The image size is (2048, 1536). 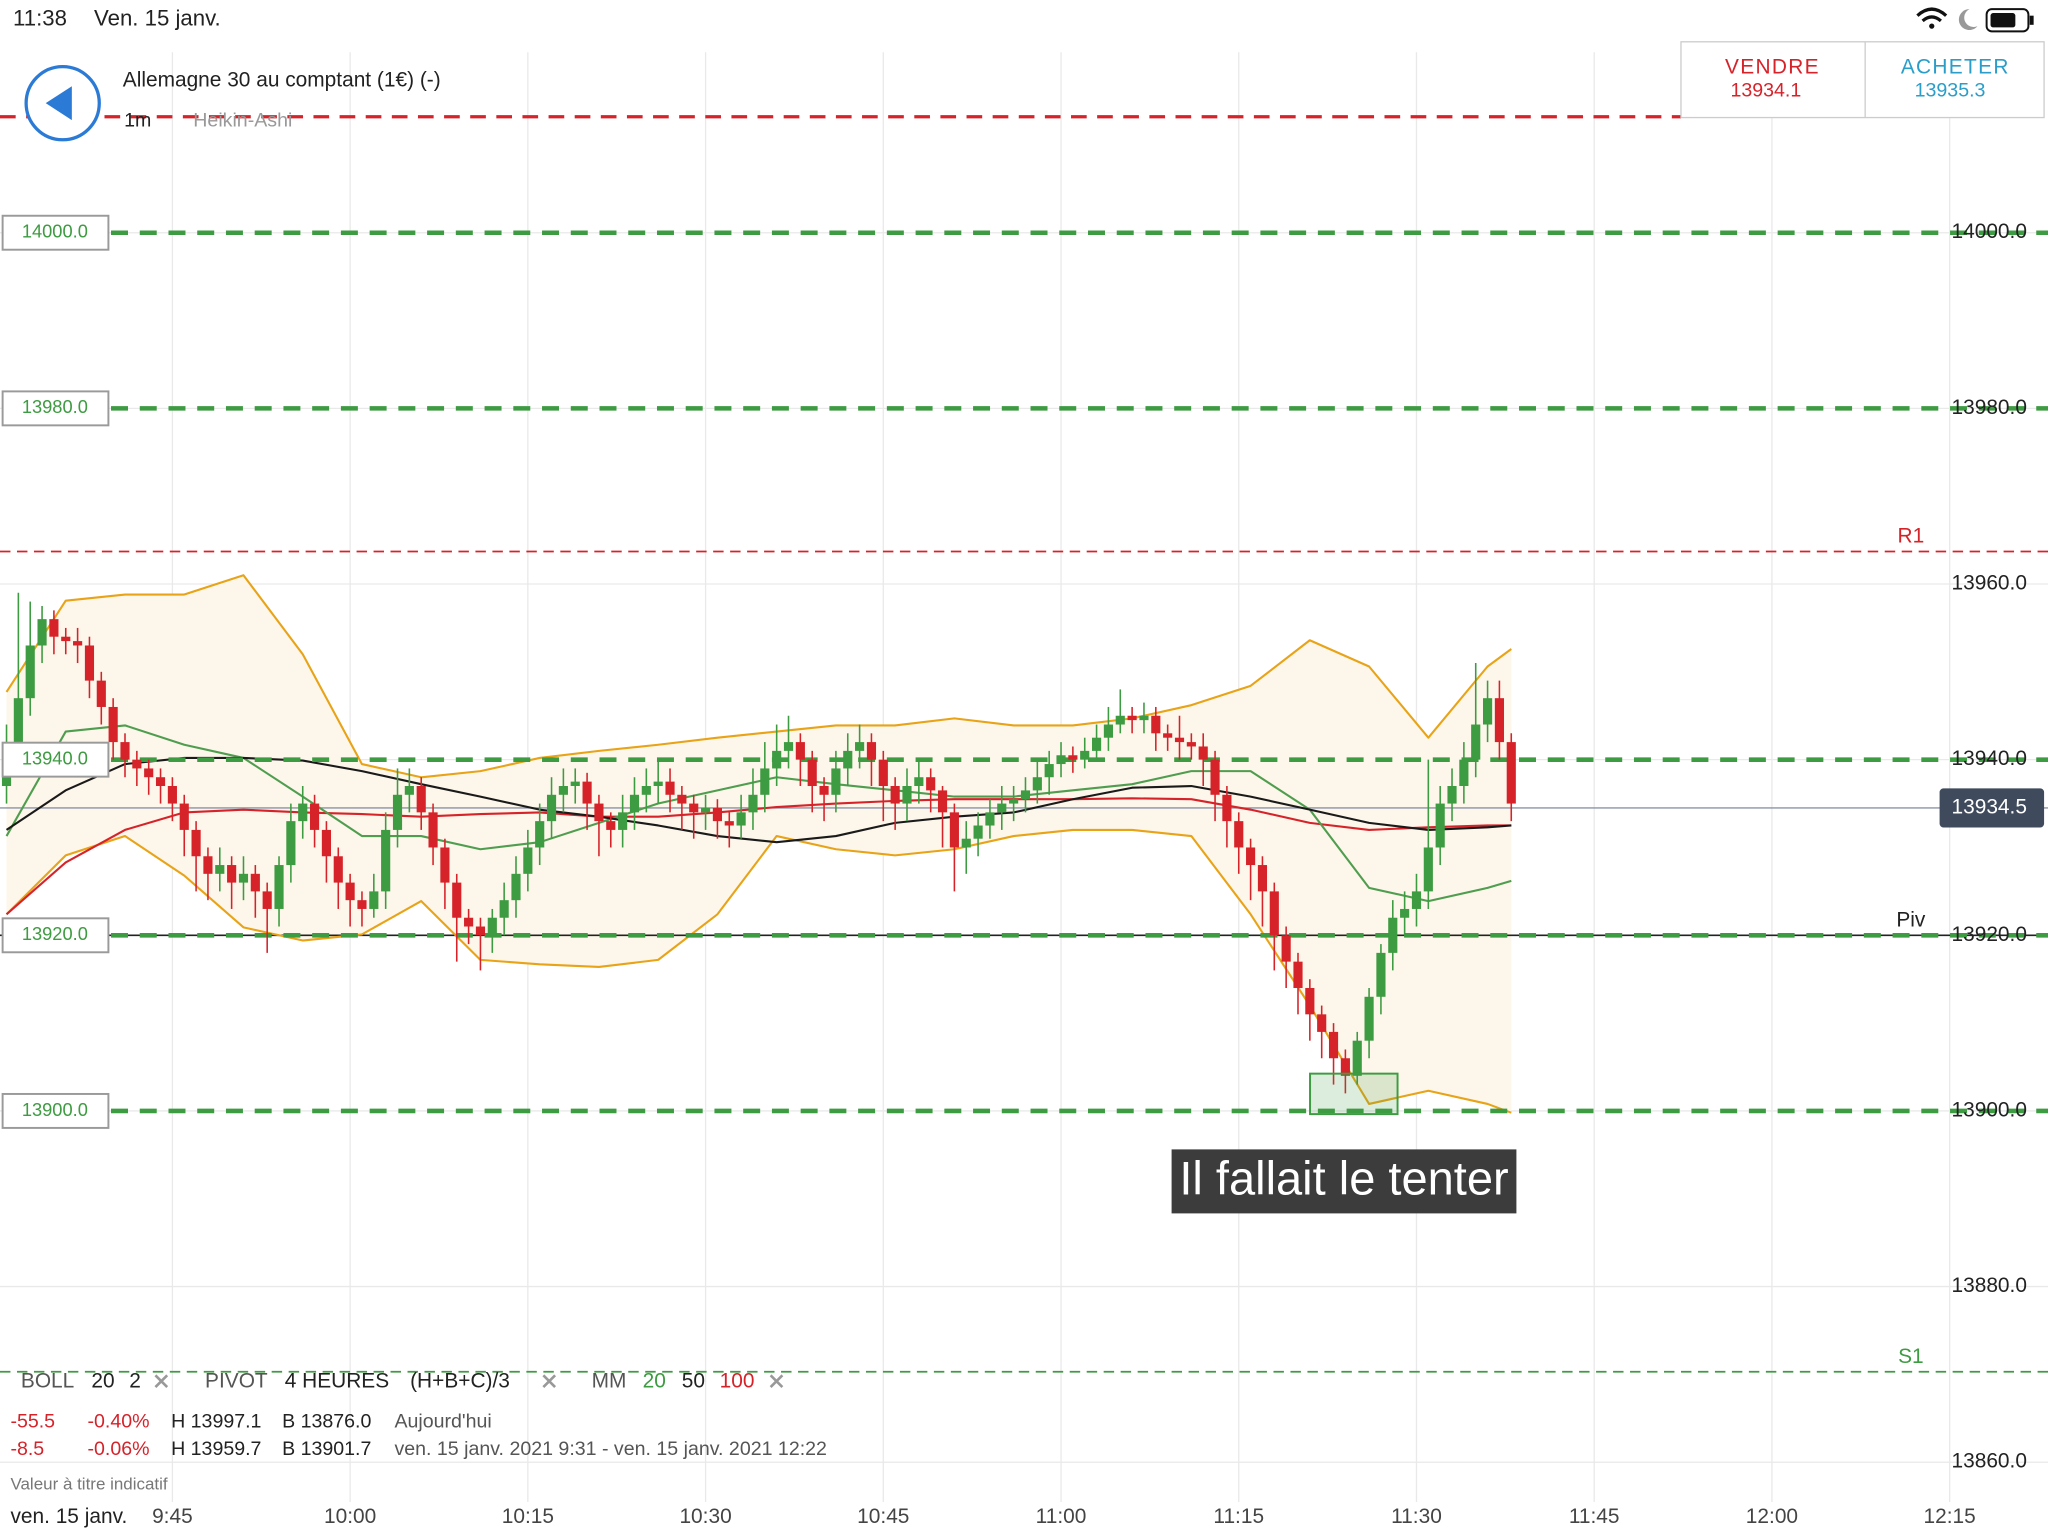 What do you see at coordinates (1988, 1109) in the screenshot?
I see `y-tick-label: 13900.0` at bounding box center [1988, 1109].